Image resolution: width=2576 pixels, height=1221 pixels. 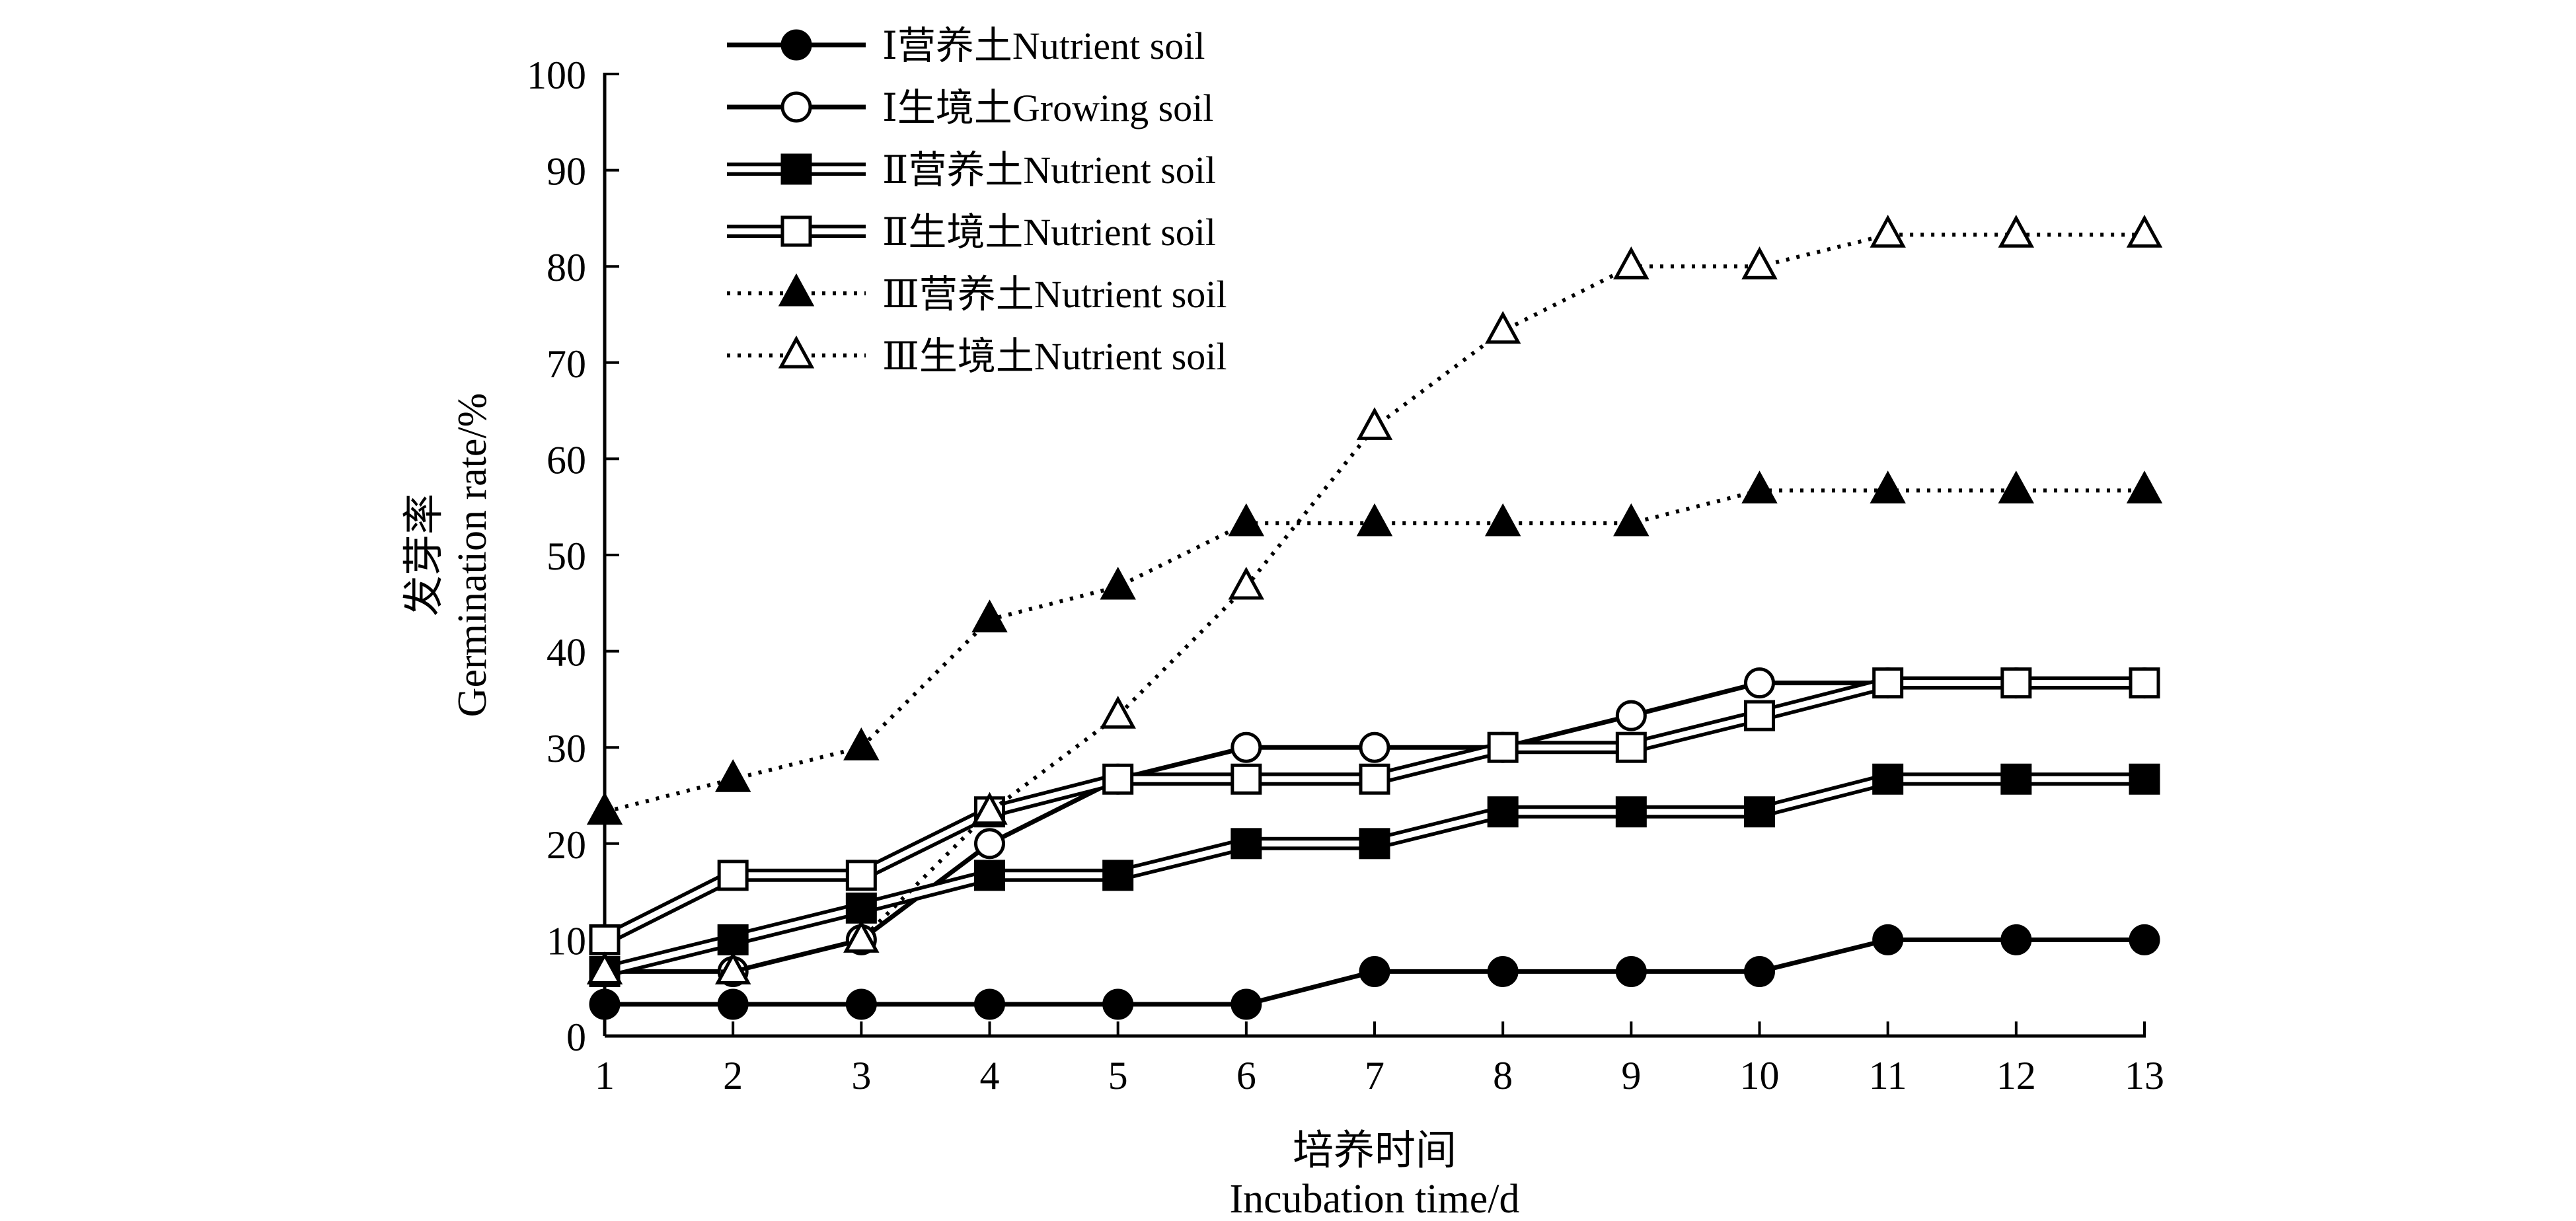 What do you see at coordinates (567, 653) in the screenshot?
I see `y-tick-label: 40` at bounding box center [567, 653].